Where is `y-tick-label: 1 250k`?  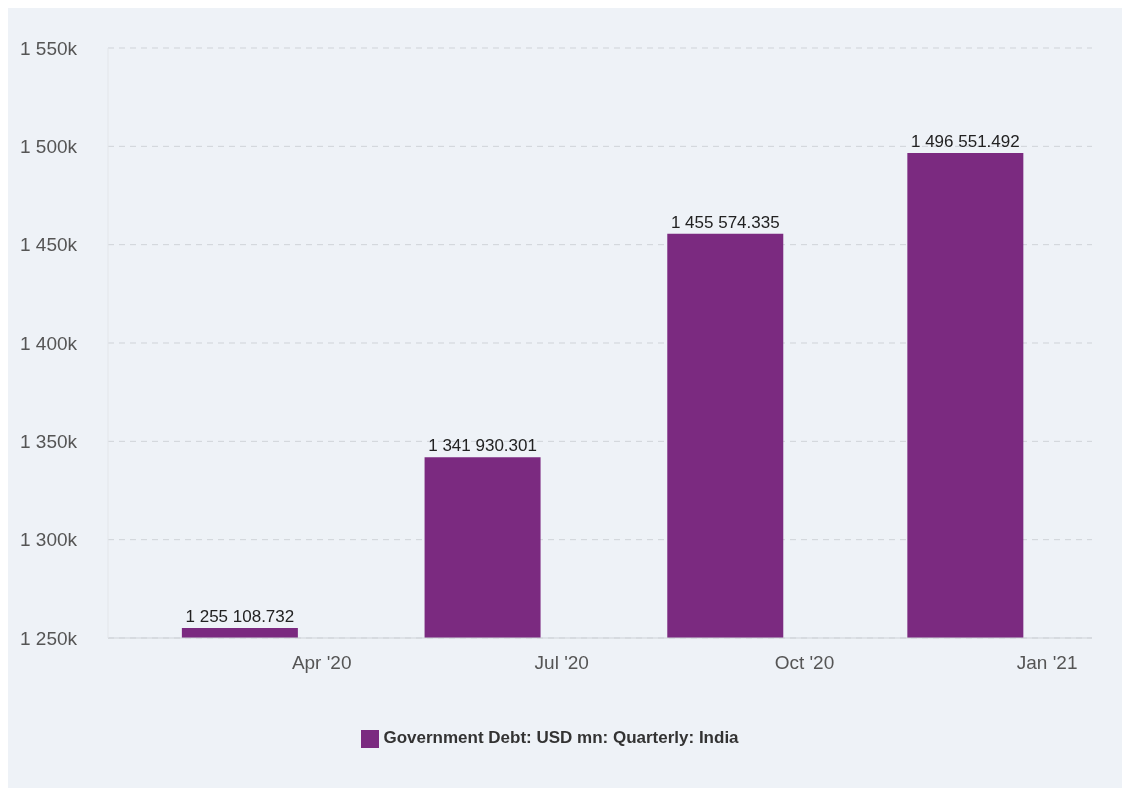 y-tick-label: 1 250k is located at coordinates (49, 638).